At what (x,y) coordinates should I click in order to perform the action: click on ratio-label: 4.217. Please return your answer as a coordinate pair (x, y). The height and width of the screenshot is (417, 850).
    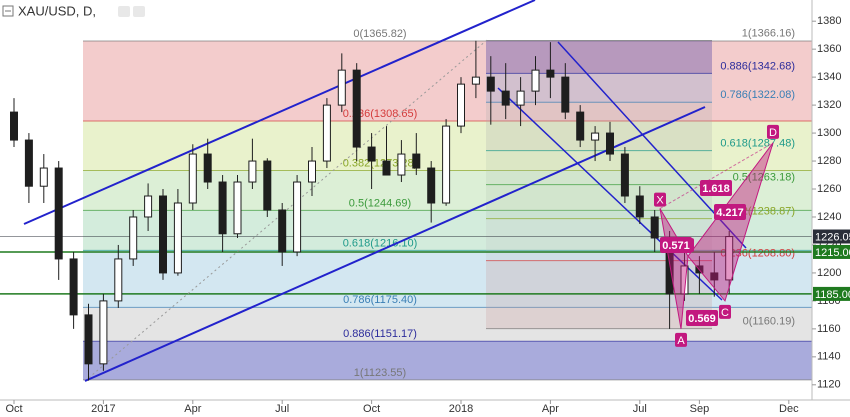
    Looking at the image, I should click on (730, 213).